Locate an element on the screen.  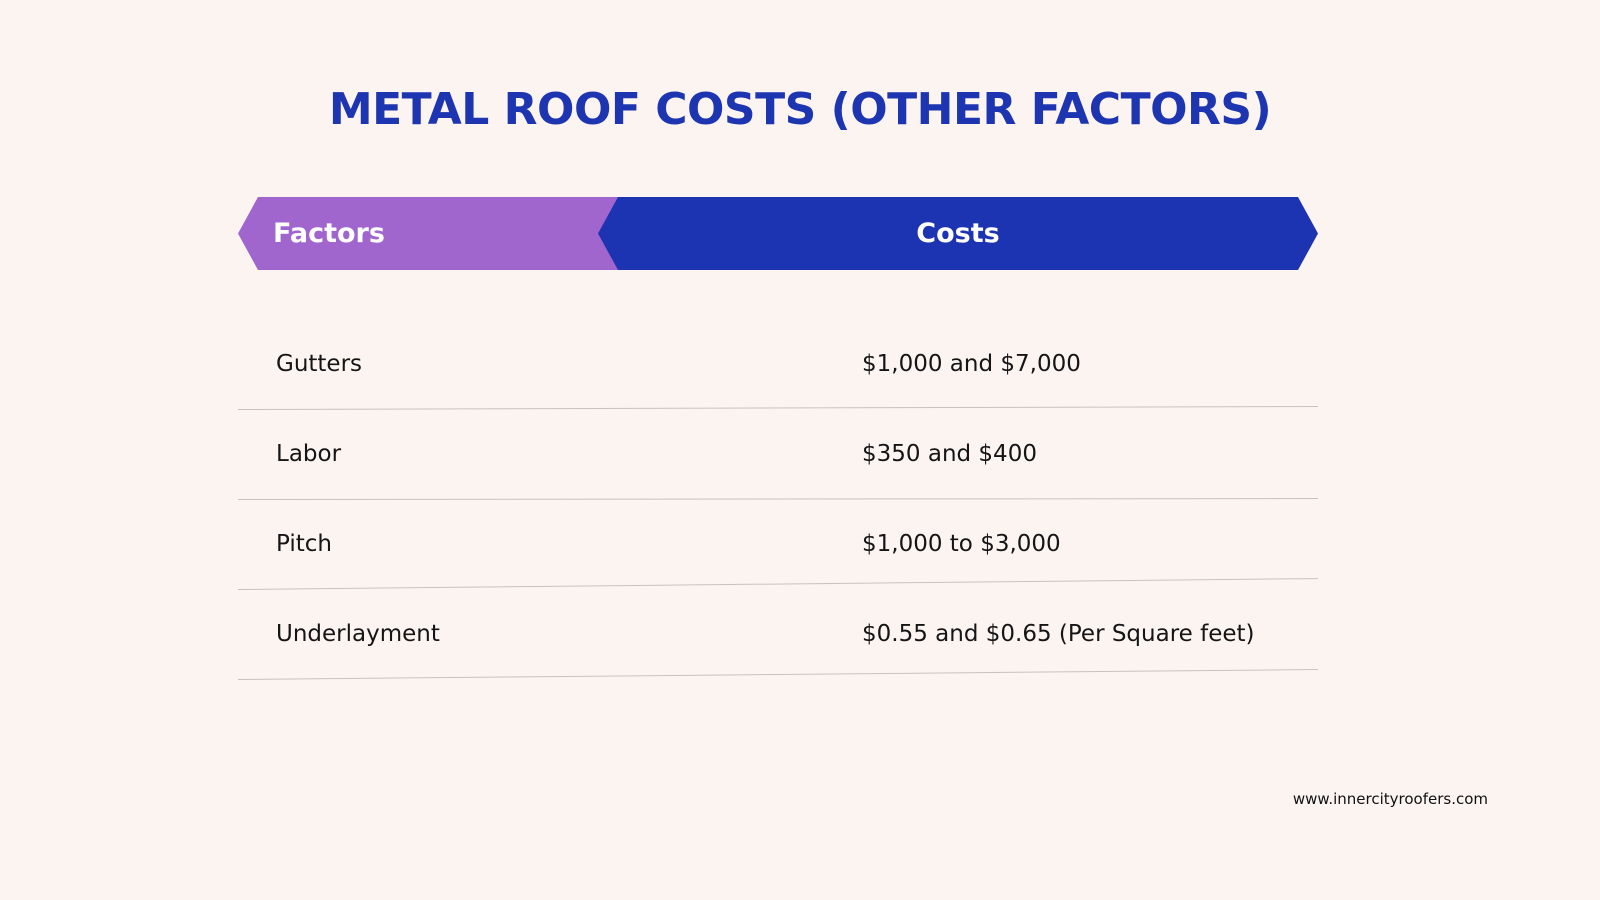
factor-cell: Pitch is located at coordinates (304, 544).